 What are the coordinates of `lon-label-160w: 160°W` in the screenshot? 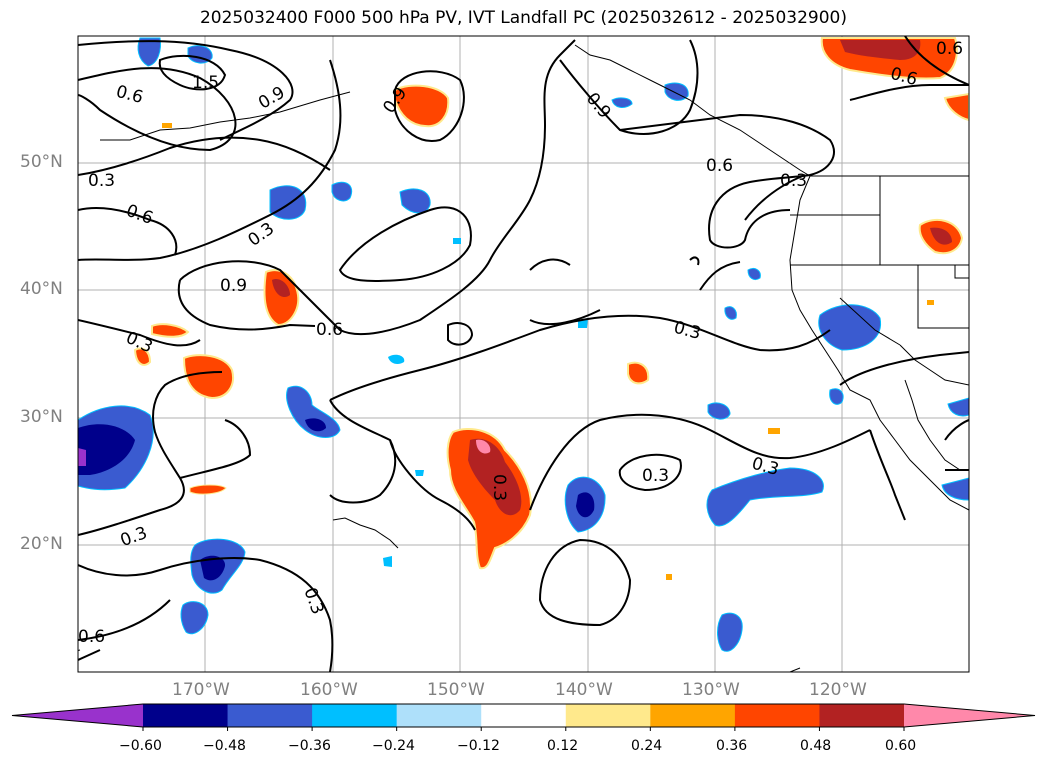 It's located at (329, 690).